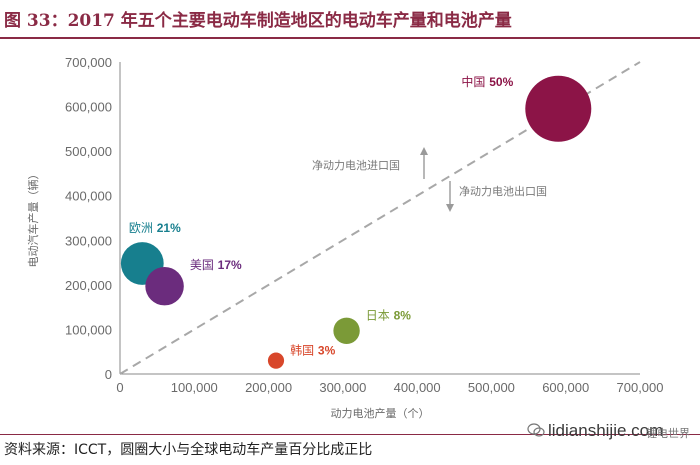 The image size is (700, 465). Describe the element at coordinates (258, 21) in the screenshot. I see `figure-title: 图 33：2017 年五个主要电动车制造地区的电动车产量和电池产量` at that location.